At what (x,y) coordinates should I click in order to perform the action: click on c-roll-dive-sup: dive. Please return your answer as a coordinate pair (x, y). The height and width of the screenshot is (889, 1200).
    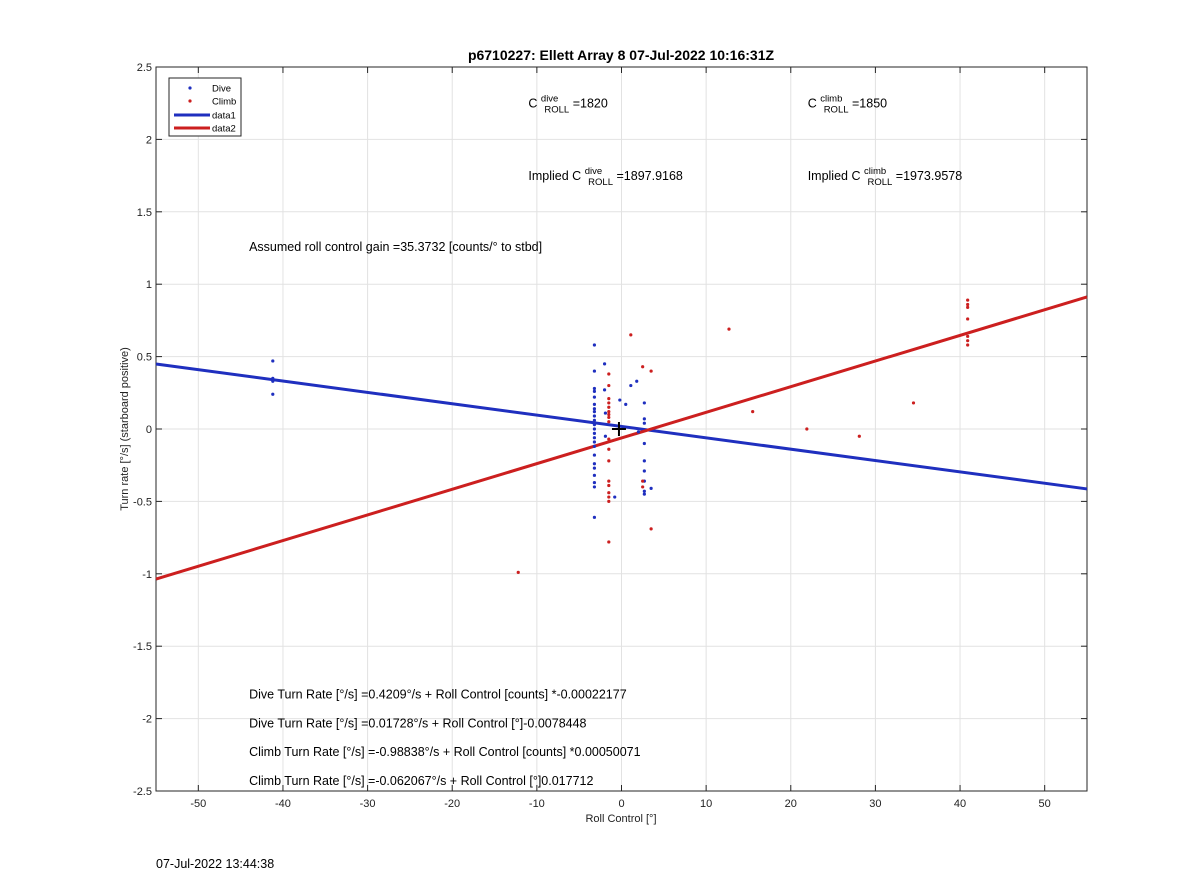
    Looking at the image, I should click on (549, 99).